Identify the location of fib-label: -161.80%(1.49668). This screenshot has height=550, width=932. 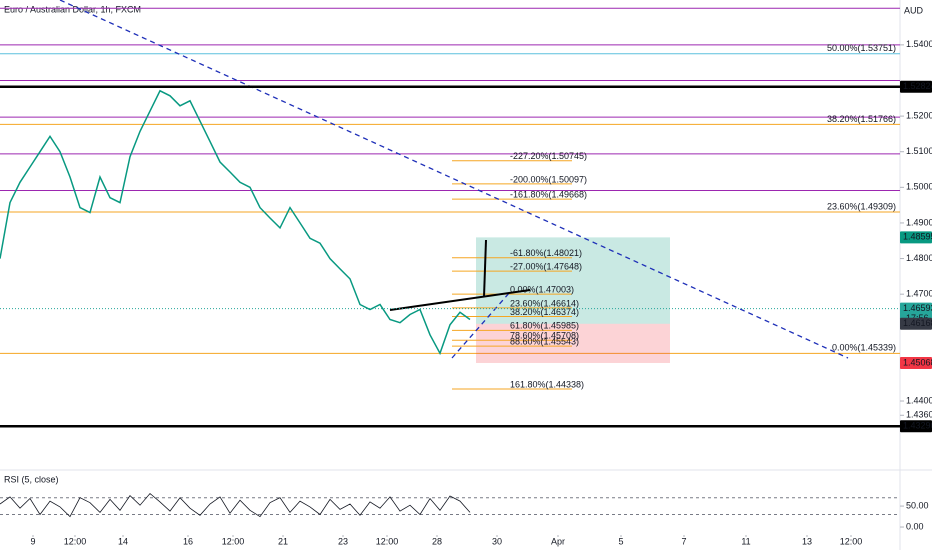
(548, 195).